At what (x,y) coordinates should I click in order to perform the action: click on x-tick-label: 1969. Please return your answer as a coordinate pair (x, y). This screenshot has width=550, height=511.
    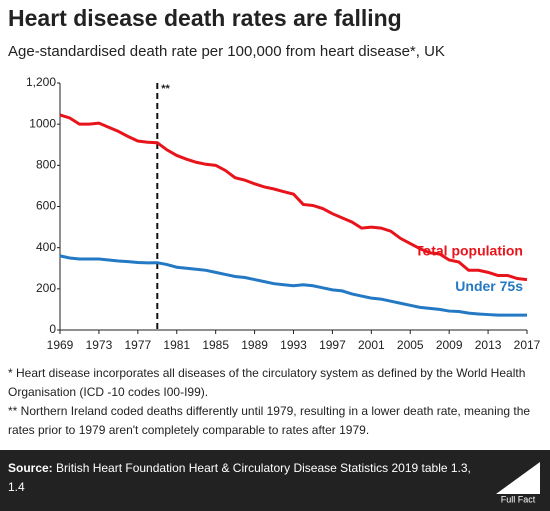
    Looking at the image, I should click on (60, 345).